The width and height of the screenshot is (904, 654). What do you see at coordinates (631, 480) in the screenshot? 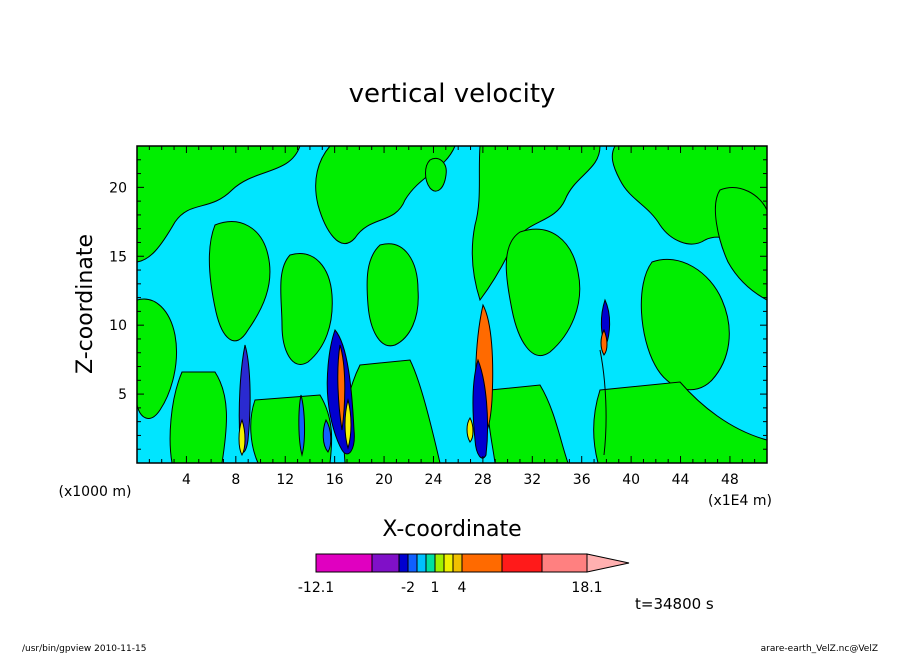
I see `x-tick-label: 40` at bounding box center [631, 480].